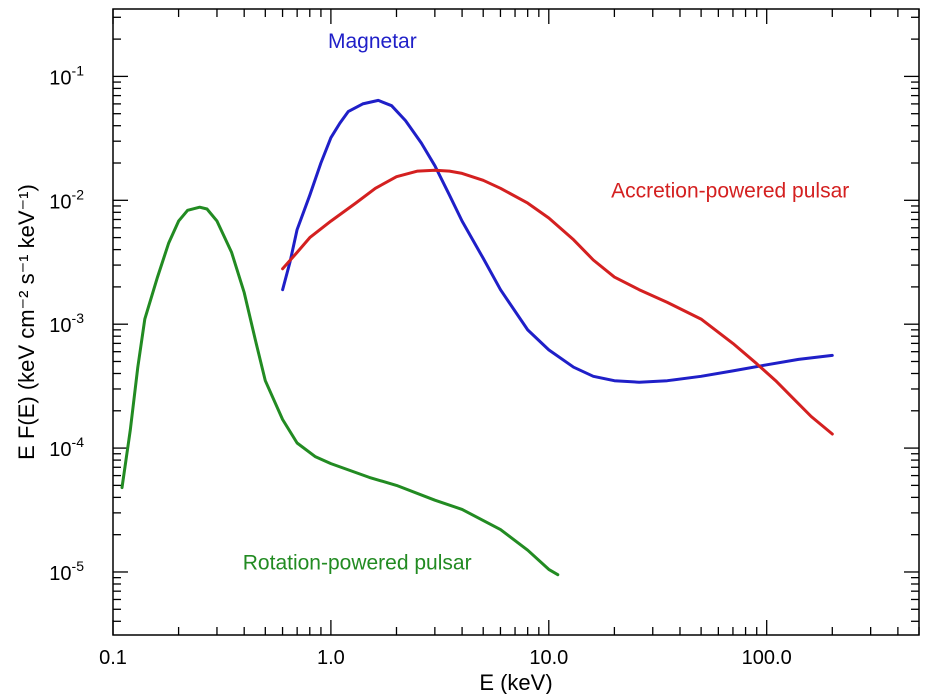 The image size is (936, 694). I want to click on x-tick-label: 0.1, so click(113, 658).